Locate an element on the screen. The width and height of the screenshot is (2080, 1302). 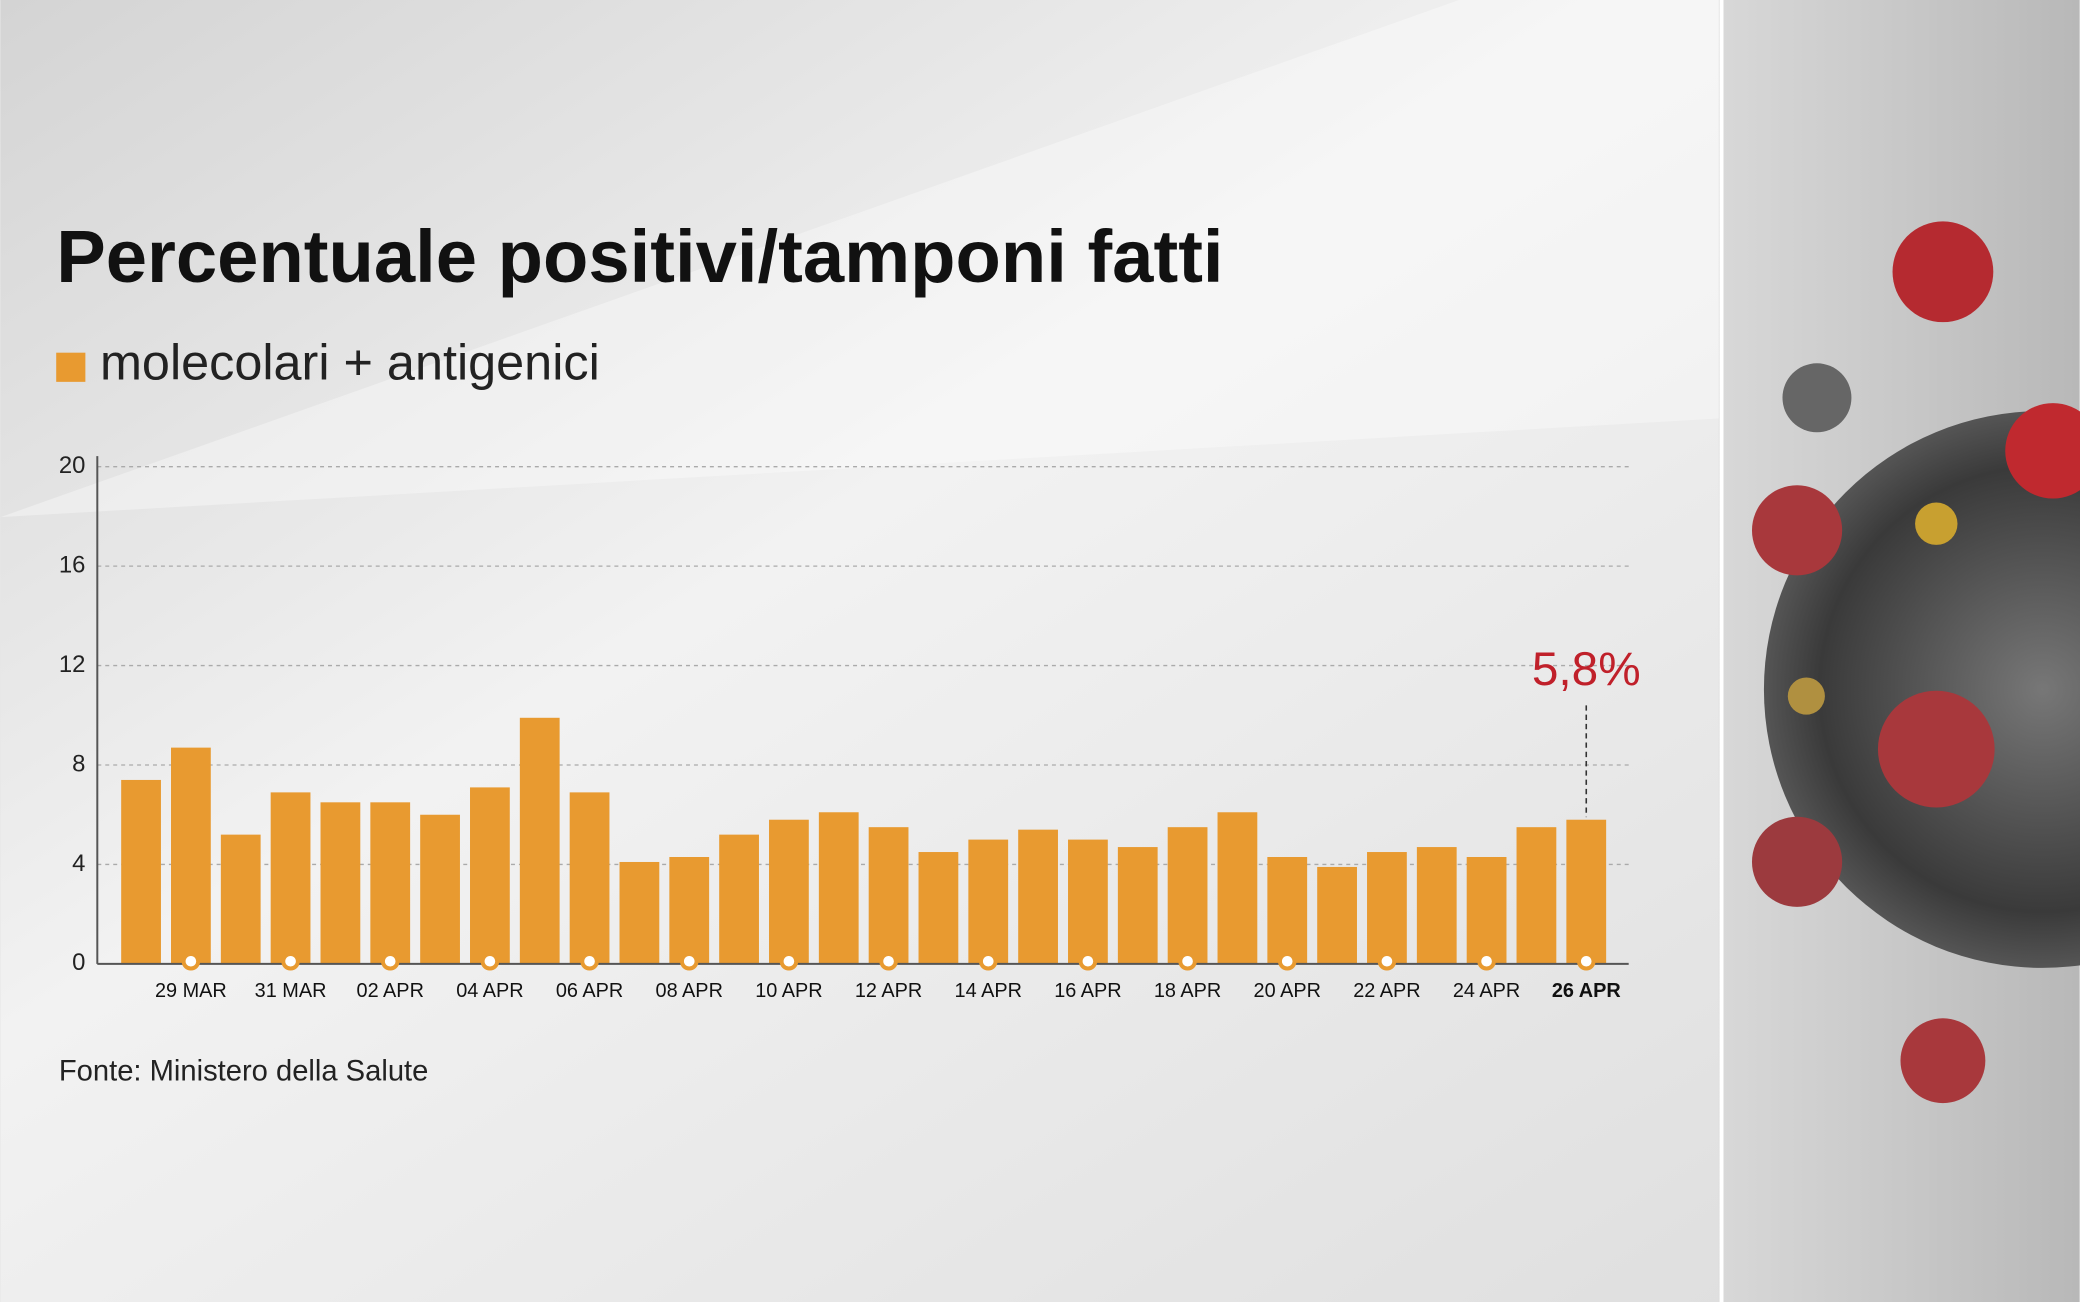
value-label: 5,8% is located at coordinates (1586, 669).